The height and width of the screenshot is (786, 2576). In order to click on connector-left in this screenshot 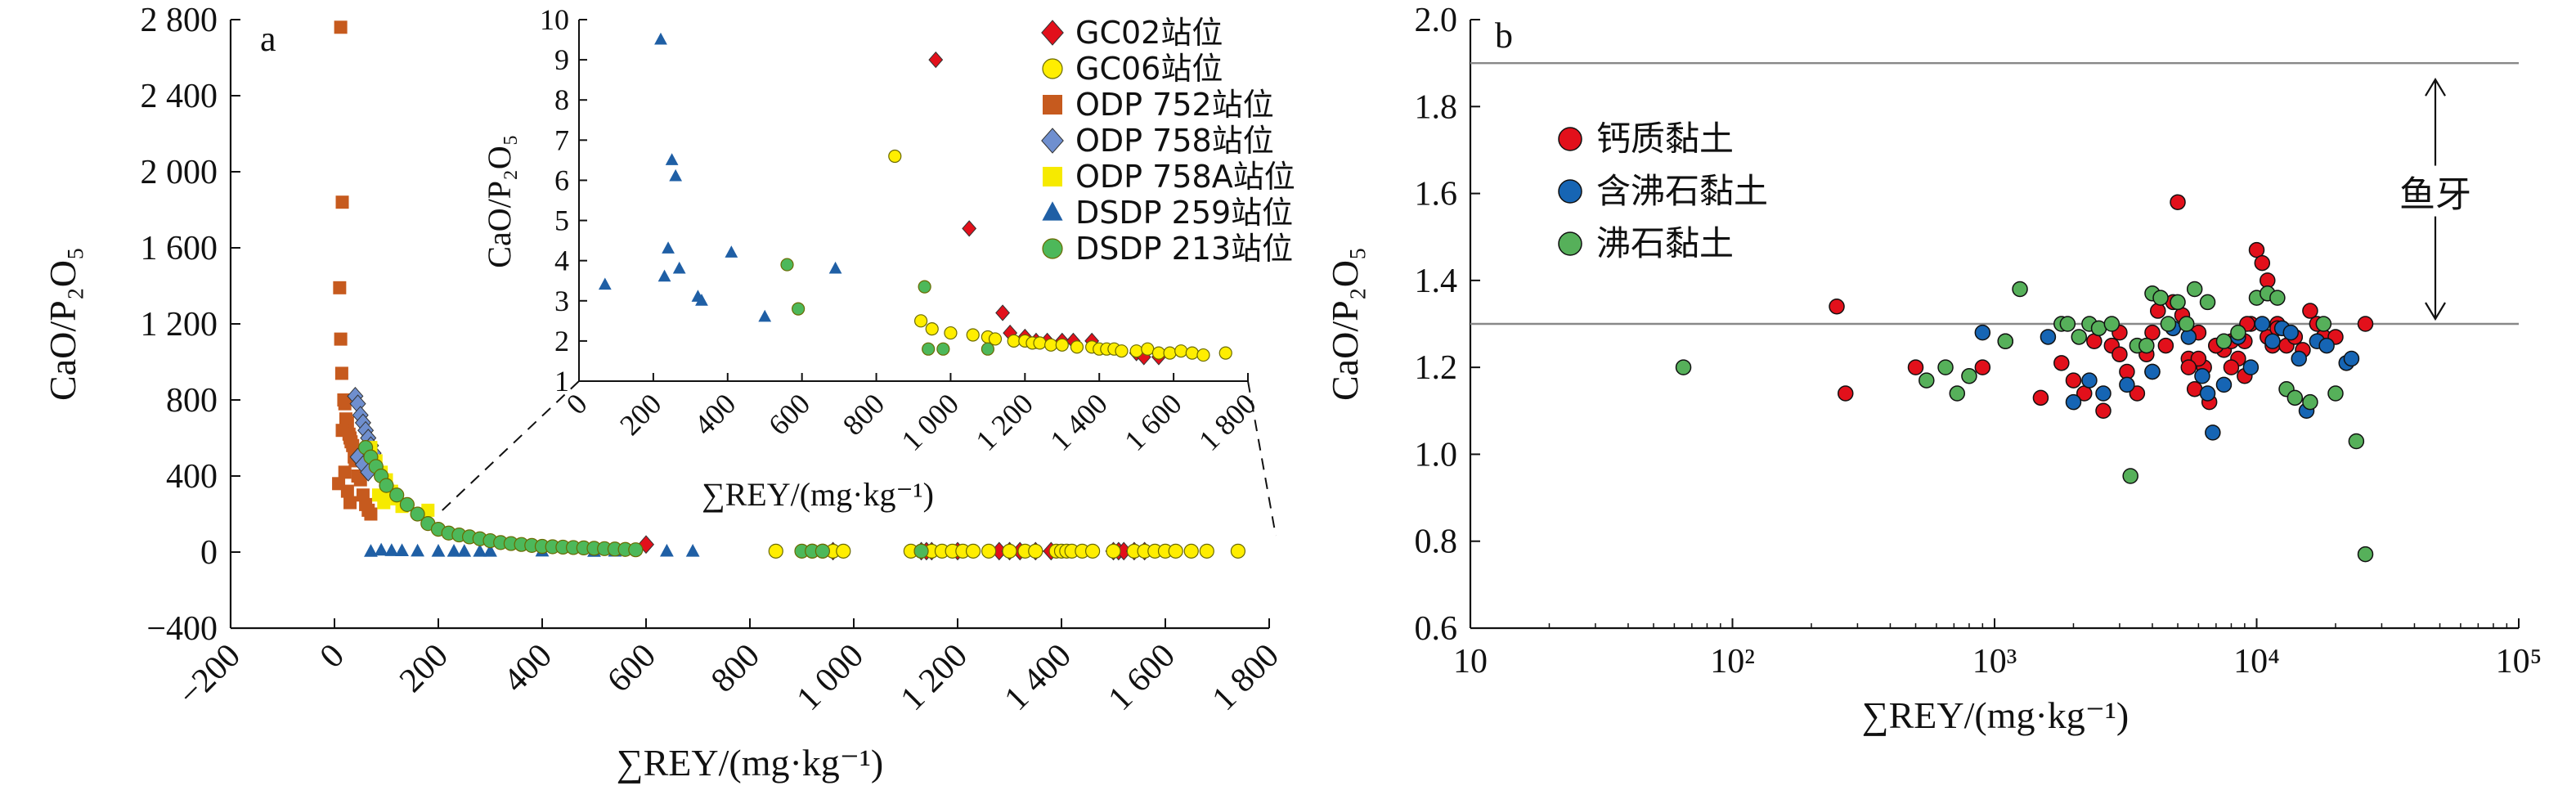, I will do `click(509, 448)`.